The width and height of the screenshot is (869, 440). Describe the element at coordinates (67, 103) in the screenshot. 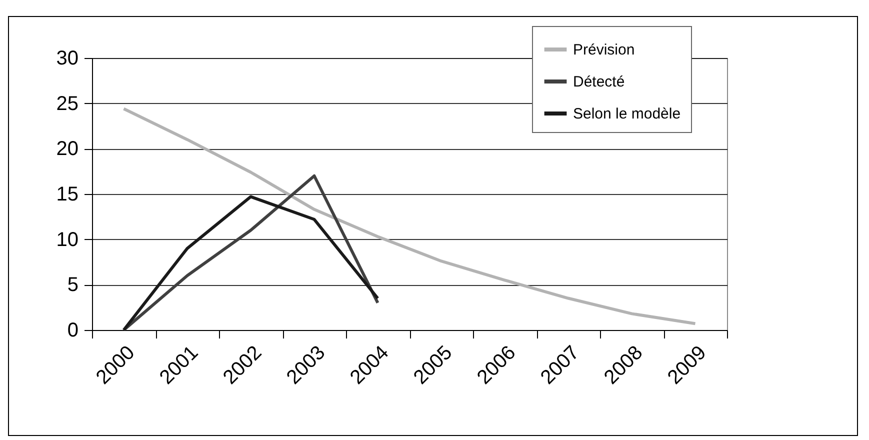

I see `y-tick-label: 25` at that location.